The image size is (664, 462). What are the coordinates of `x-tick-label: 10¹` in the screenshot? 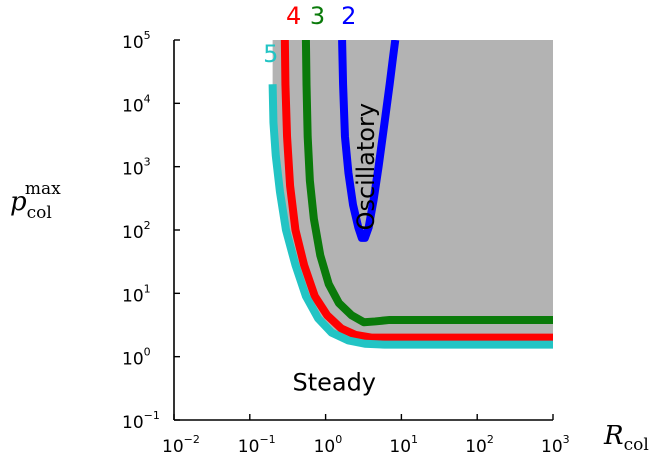 It's located at (403, 445).